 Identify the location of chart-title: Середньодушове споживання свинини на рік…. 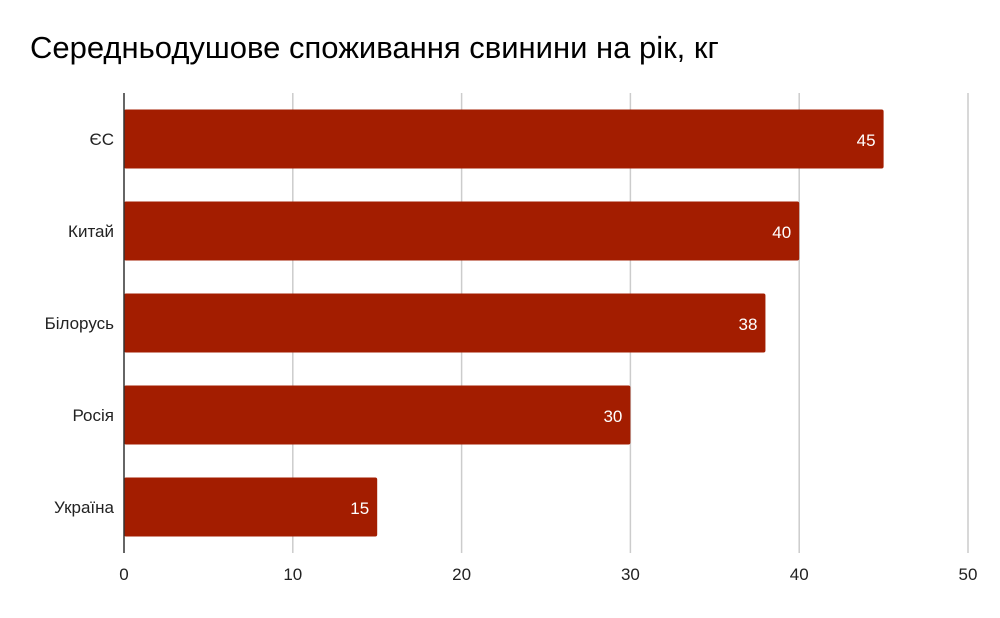
(374, 47).